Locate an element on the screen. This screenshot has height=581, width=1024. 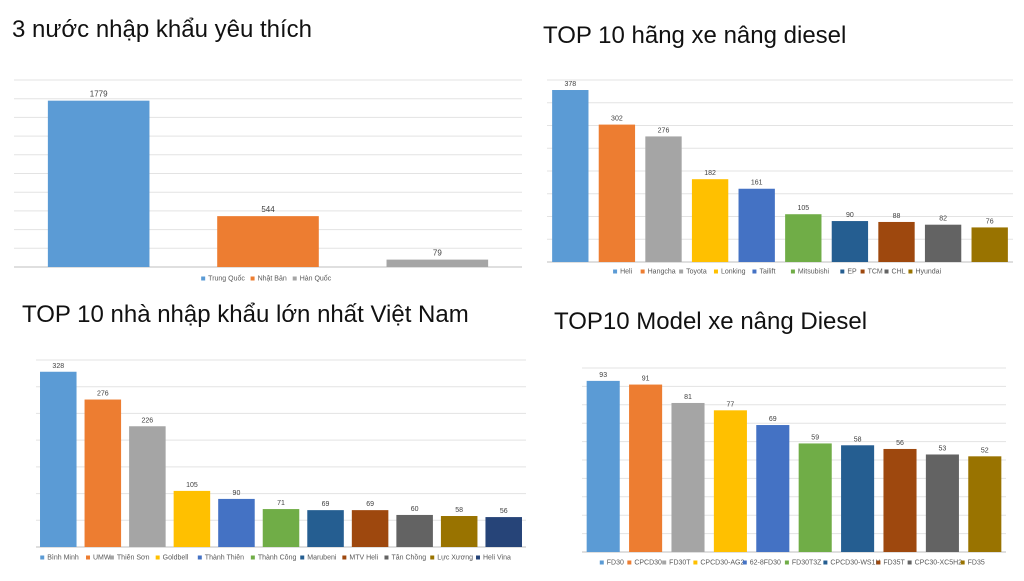
data-label: 60 is located at coordinates (415, 509).